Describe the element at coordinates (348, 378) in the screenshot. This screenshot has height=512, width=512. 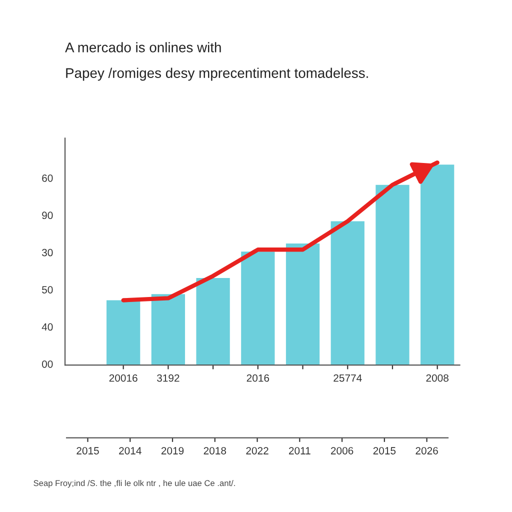
I see `x-tick-label: 25774` at that location.